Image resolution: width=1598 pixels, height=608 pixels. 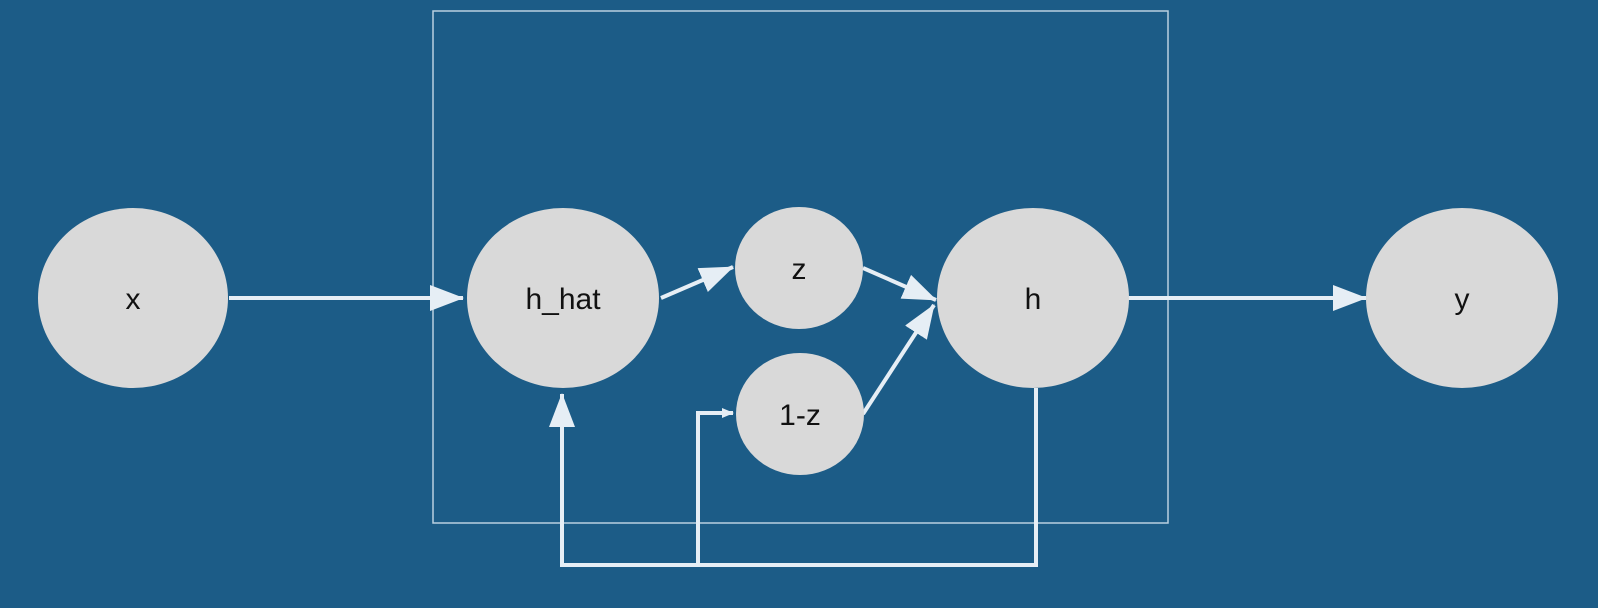 I want to click on node-h-hat-label: h_hat, so click(x=563, y=299).